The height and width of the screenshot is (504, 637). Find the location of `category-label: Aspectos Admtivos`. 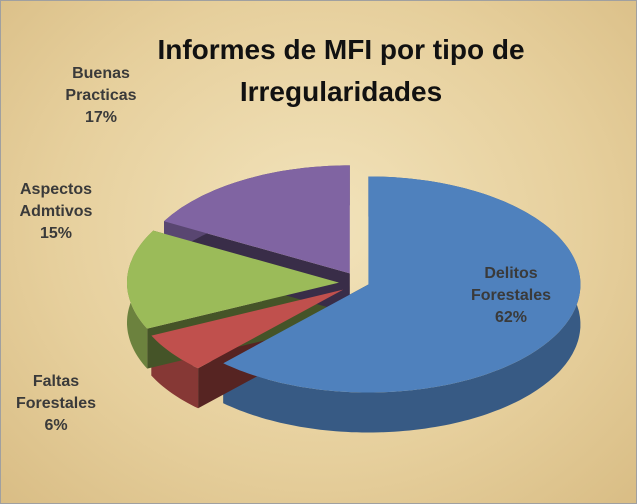

category-label: Aspectos Admtivos is located at coordinates (56, 200).